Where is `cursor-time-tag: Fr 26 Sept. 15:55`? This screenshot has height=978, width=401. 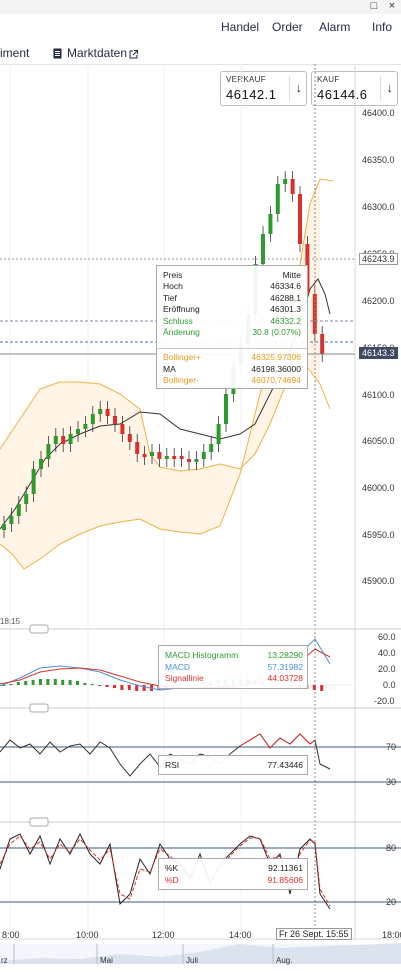
cursor-time-tag: Fr 26 Sept. 15:55 is located at coordinates (314, 934).